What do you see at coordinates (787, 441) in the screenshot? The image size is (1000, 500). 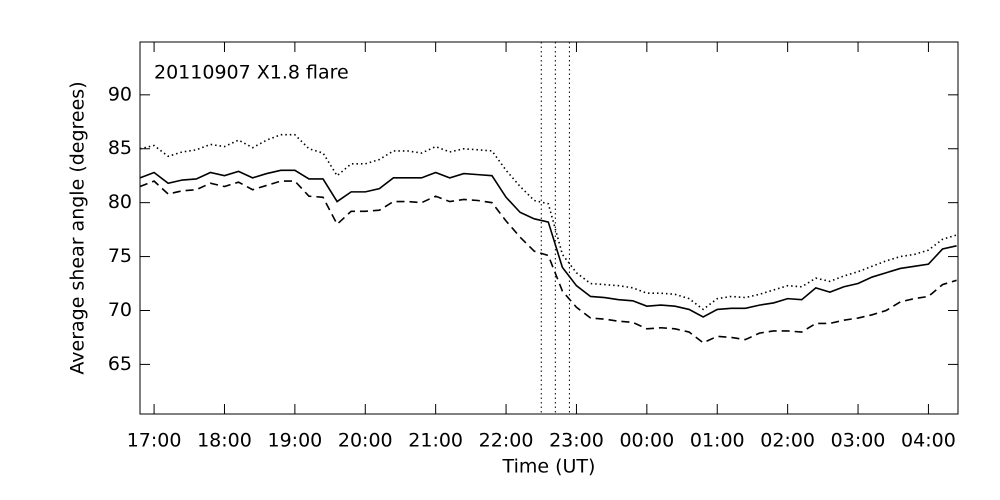 I see `x-tick-label: 02:00` at bounding box center [787, 441].